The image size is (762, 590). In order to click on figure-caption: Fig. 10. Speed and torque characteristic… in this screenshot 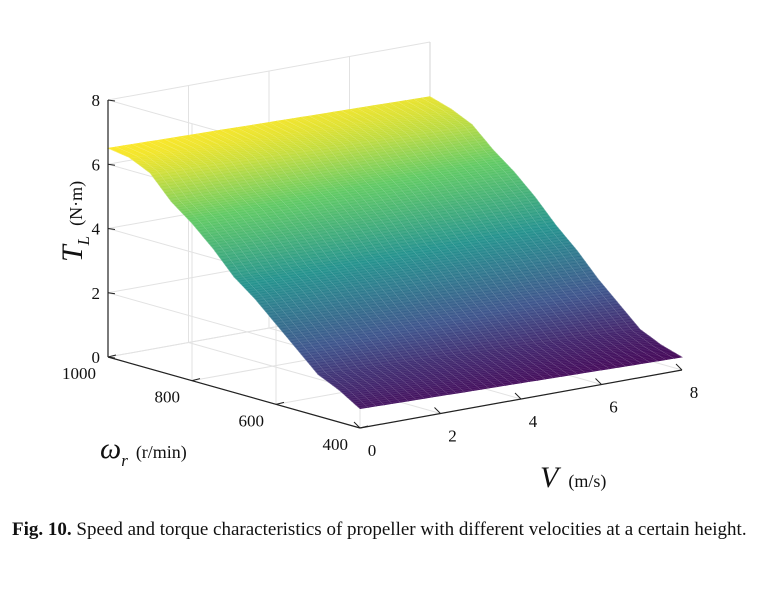, I will do `click(379, 529)`.